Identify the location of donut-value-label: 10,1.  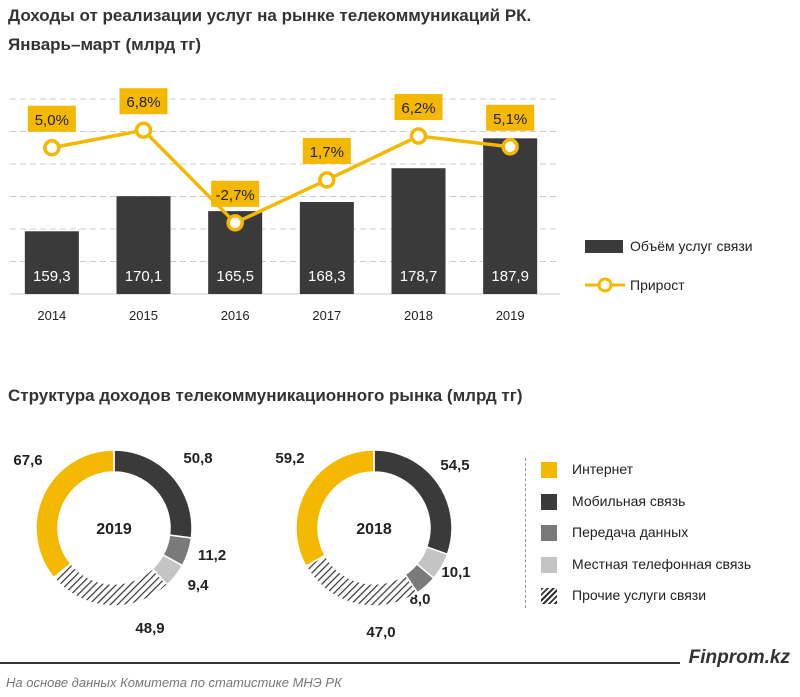
(455, 572).